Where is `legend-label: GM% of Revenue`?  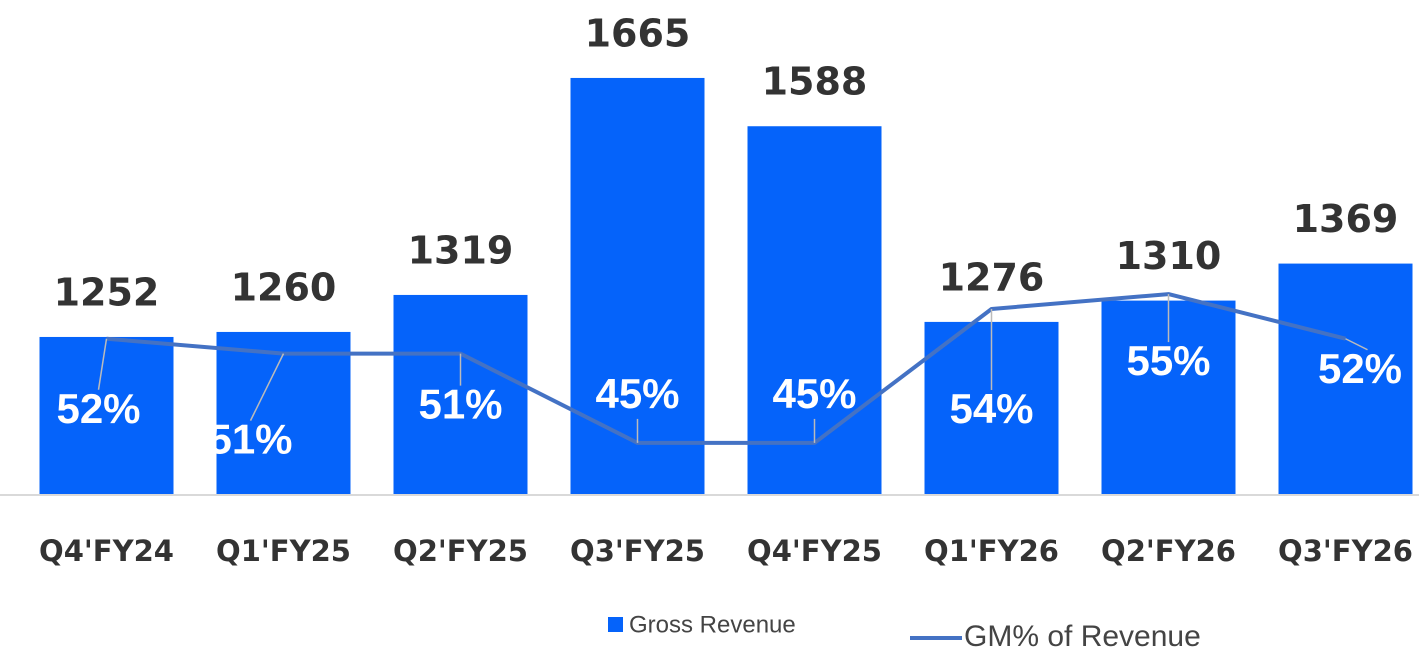
legend-label: GM% of Revenue is located at coordinates (1082, 636).